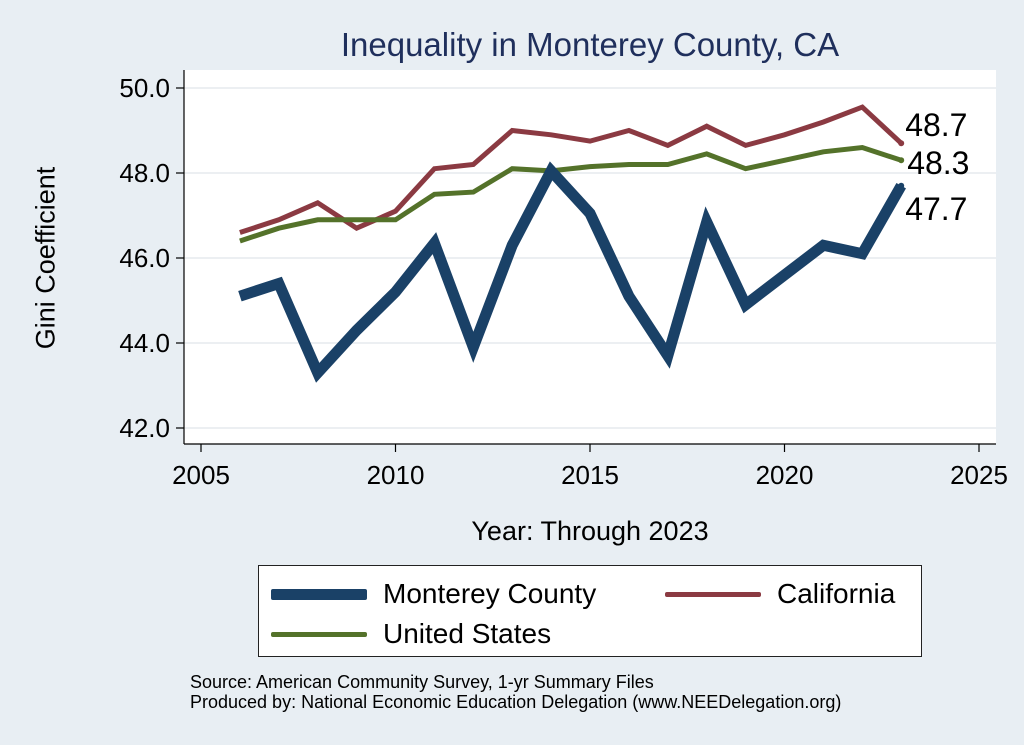 The image size is (1024, 745). I want to click on y-tick-label: 46.0, so click(144, 258).